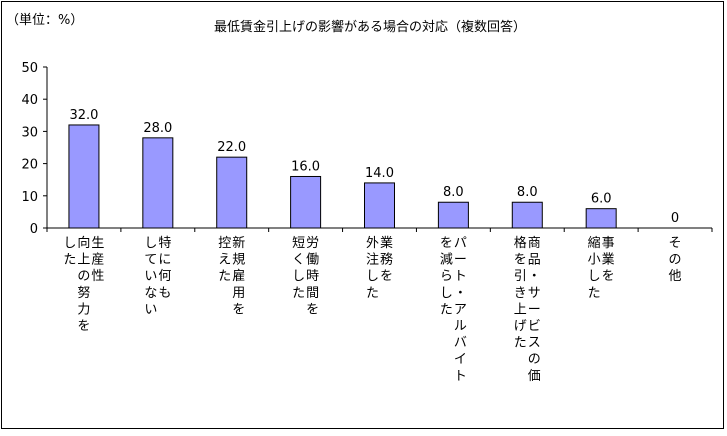  I want to click on x-tick-label: 生産性向上の努力をした, so click(83, 284).